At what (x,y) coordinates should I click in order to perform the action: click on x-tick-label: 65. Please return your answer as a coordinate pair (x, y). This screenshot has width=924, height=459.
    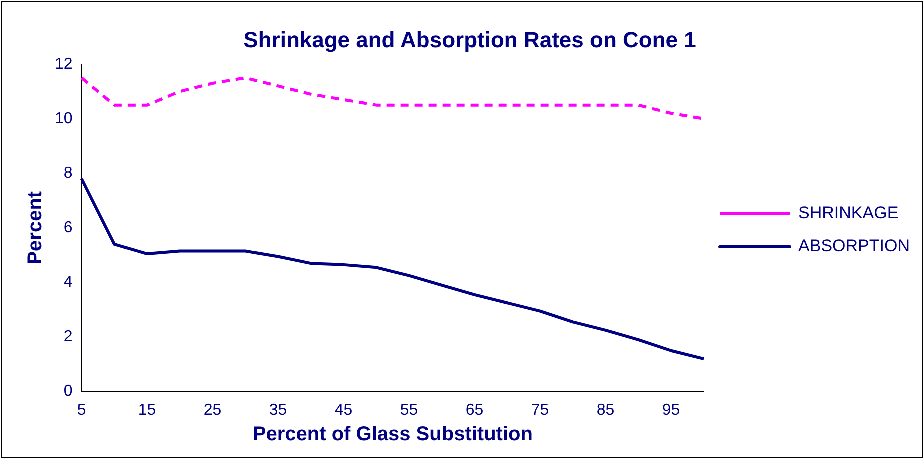
    Looking at the image, I should click on (475, 410).